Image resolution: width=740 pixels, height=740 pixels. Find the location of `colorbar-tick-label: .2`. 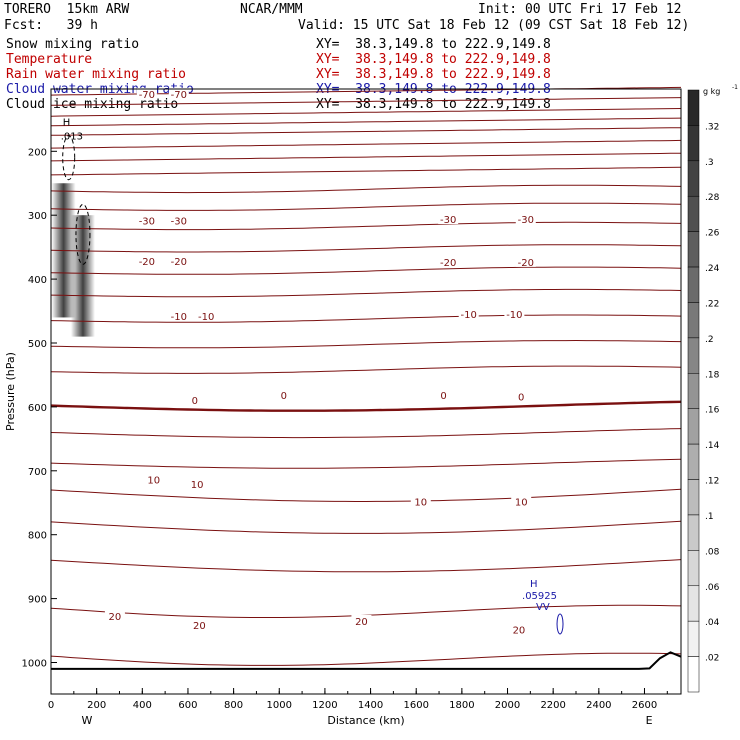

colorbar-tick-label: .2 is located at coordinates (709, 340).